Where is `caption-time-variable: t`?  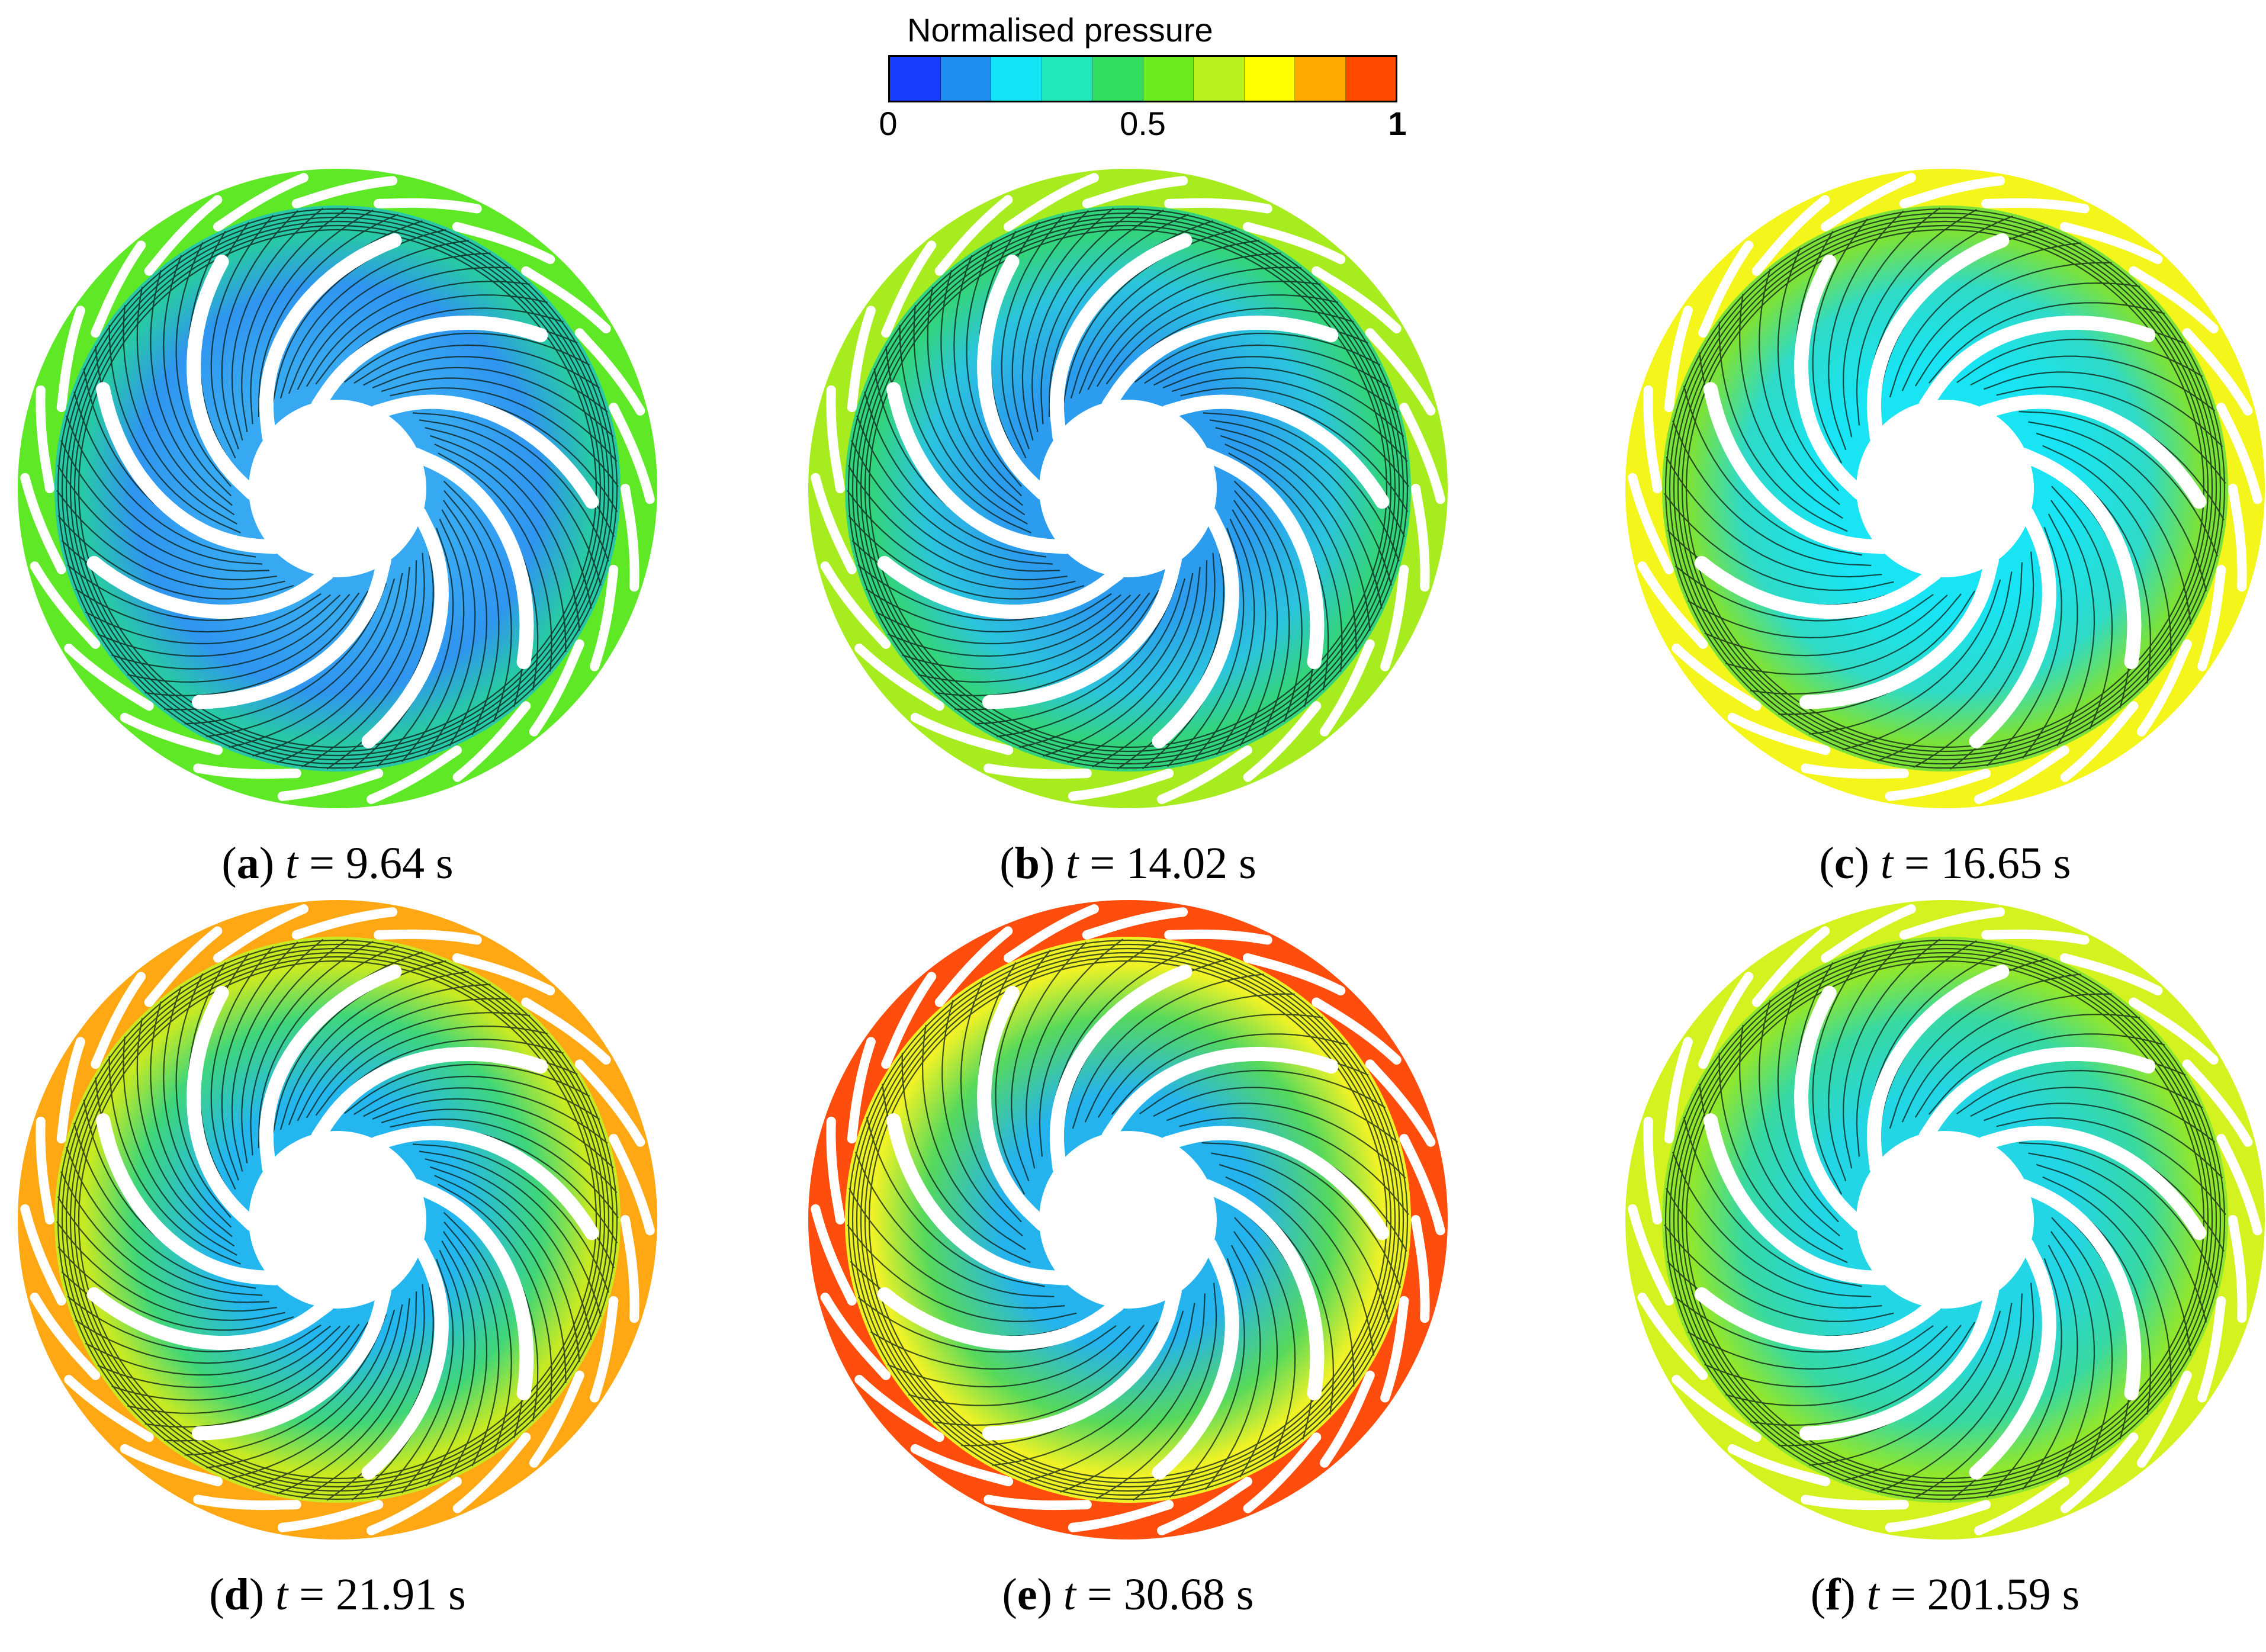 caption-time-variable: t is located at coordinates (1069, 1594).